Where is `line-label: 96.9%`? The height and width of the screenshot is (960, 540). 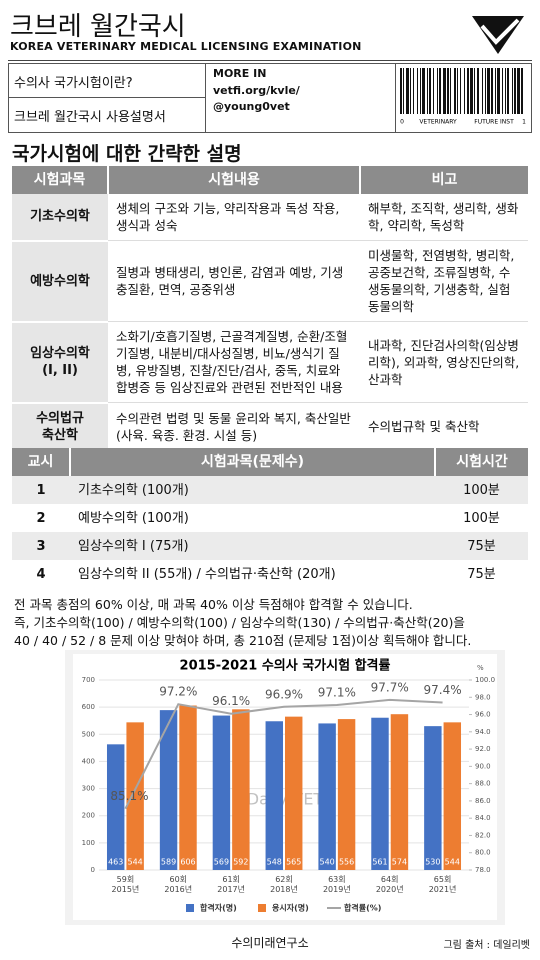 line-label: 96.9% is located at coordinates (284, 694).